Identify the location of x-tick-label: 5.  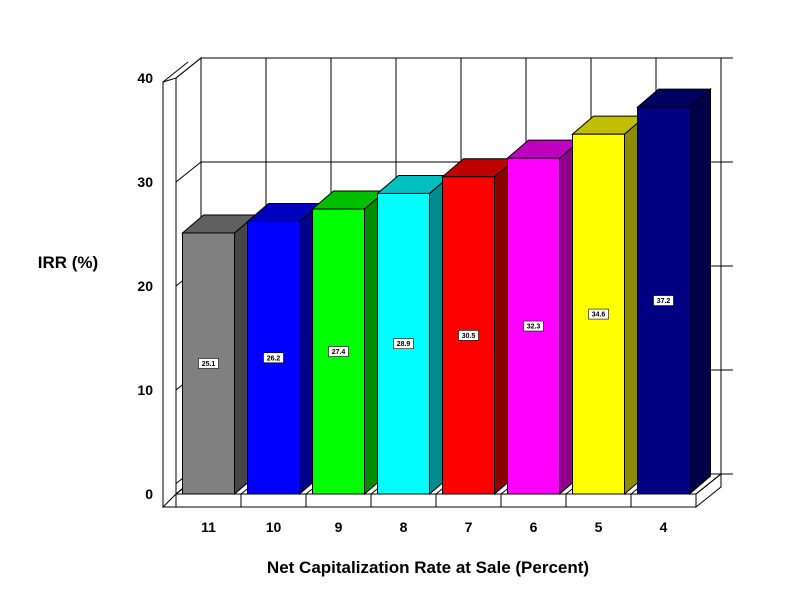
(599, 527).